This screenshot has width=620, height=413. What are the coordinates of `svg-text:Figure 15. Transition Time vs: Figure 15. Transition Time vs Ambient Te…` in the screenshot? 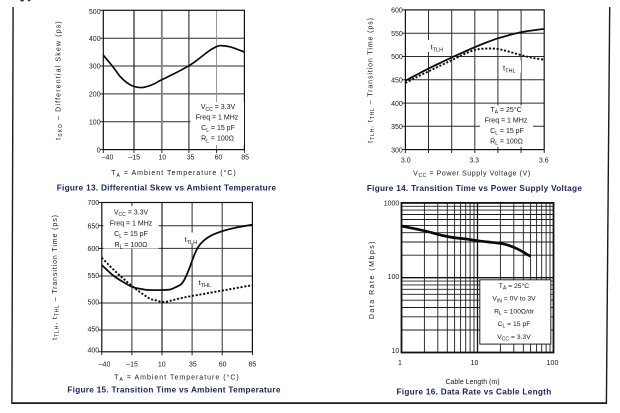 It's located at (174, 390).